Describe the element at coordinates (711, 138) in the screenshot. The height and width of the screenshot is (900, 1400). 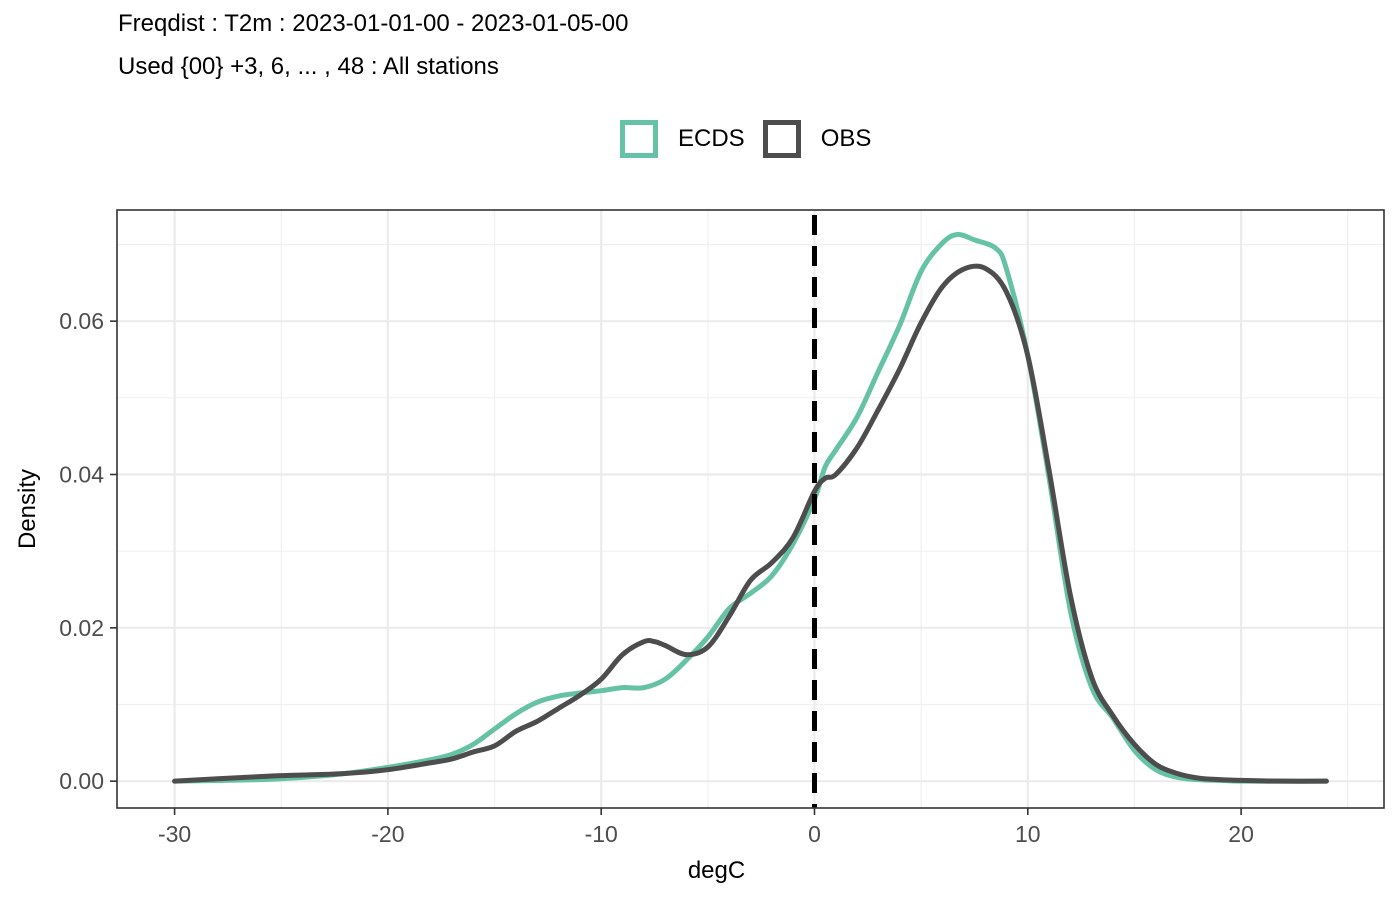
I see `legend-label-ecds: ECDS` at that location.